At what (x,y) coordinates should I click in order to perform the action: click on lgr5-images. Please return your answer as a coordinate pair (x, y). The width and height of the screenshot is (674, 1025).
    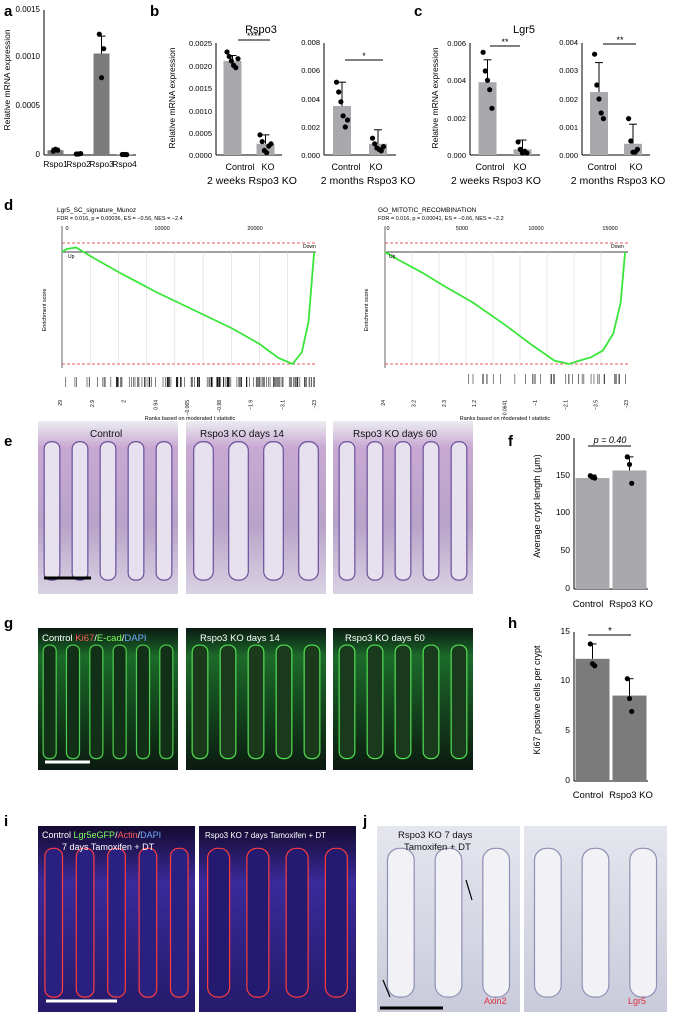
    Looking at the image, I should click on (197, 919).